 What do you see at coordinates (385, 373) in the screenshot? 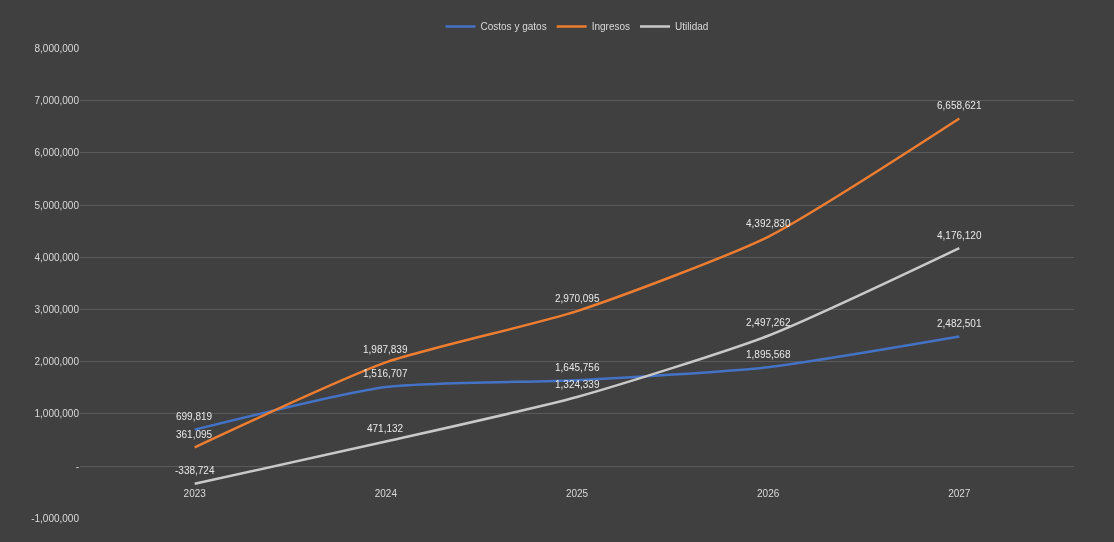
I see `data-label: 1,516,707` at bounding box center [385, 373].